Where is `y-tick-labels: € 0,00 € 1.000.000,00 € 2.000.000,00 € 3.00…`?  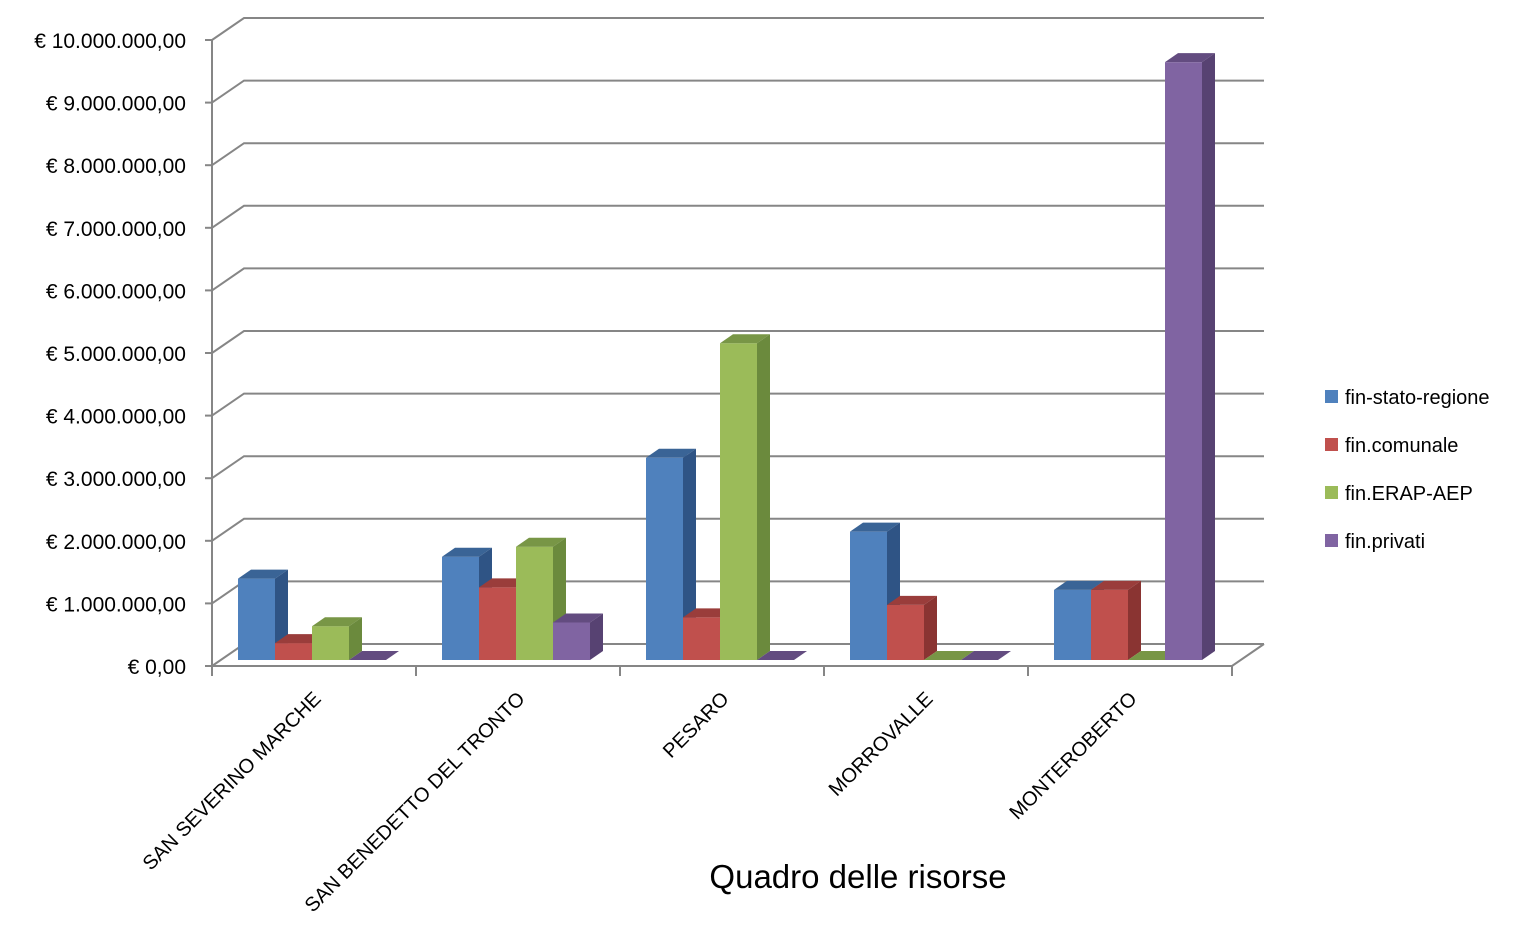 y-tick-labels: € 0,00 € 1.000.000,00 € 2.000.000,00 € 3.00… is located at coordinates (110, 354).